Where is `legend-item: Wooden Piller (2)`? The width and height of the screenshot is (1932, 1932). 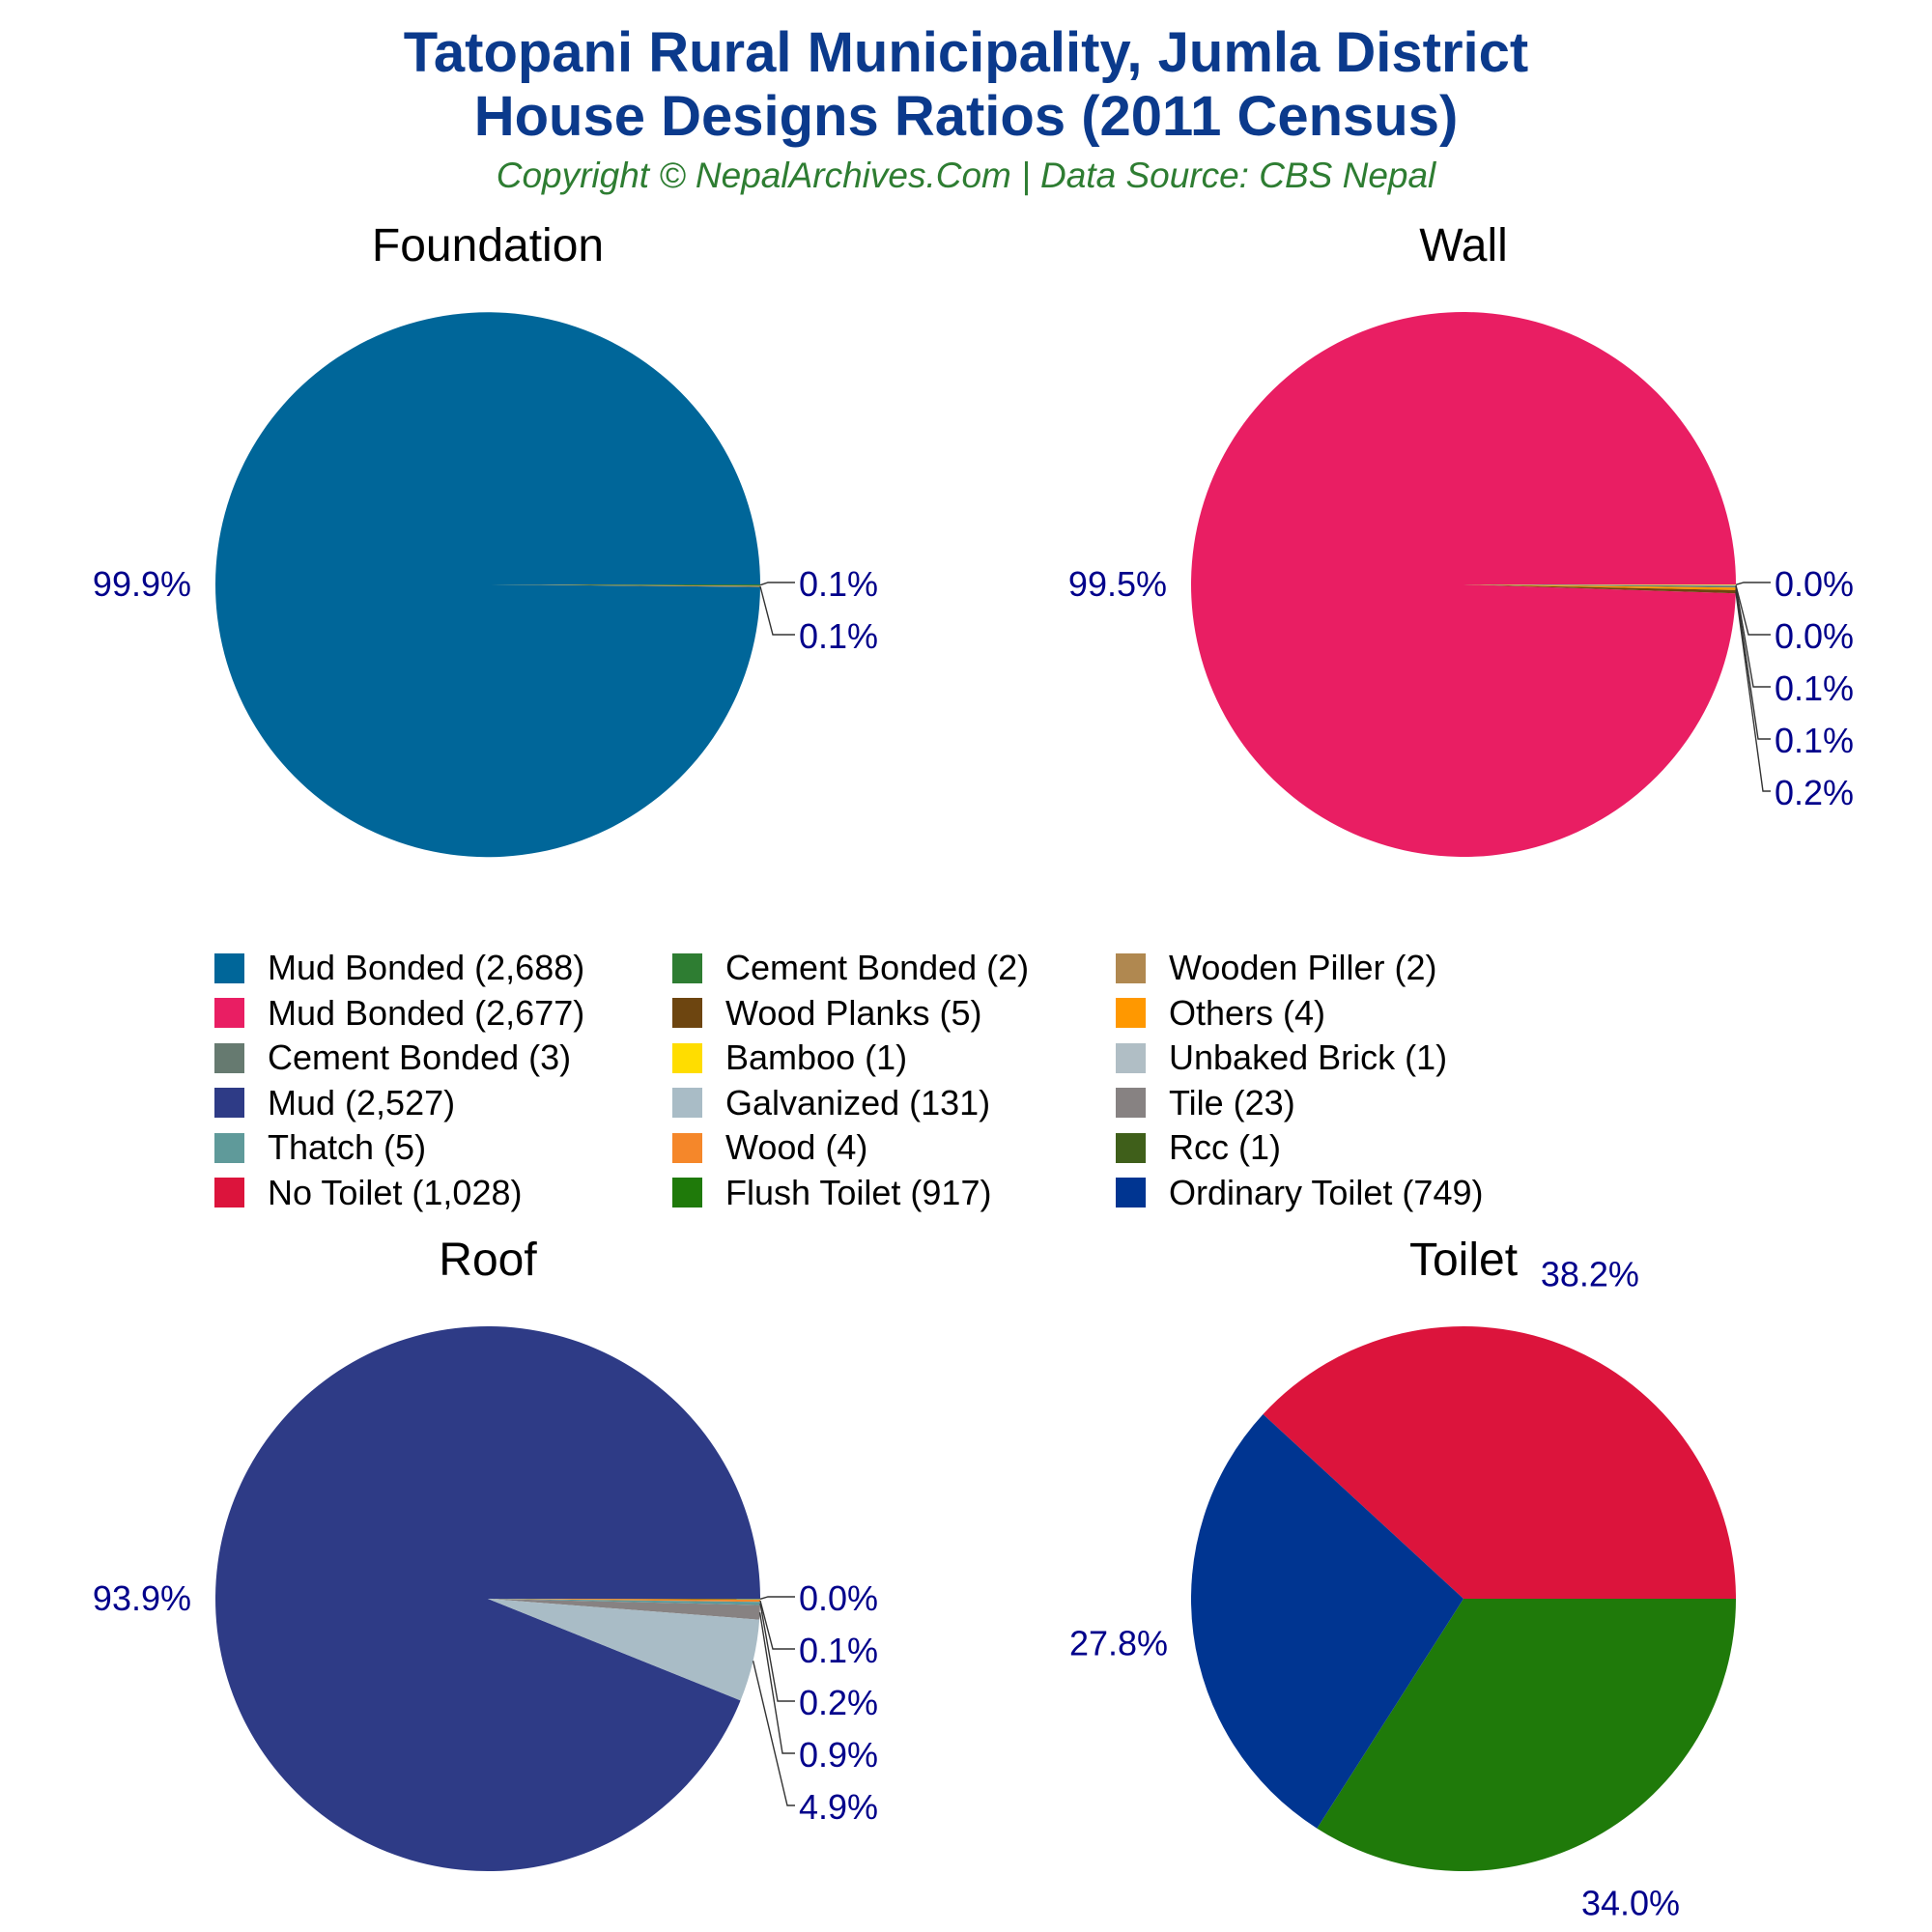
legend-item: Wooden Piller (2) is located at coordinates (1276, 968).